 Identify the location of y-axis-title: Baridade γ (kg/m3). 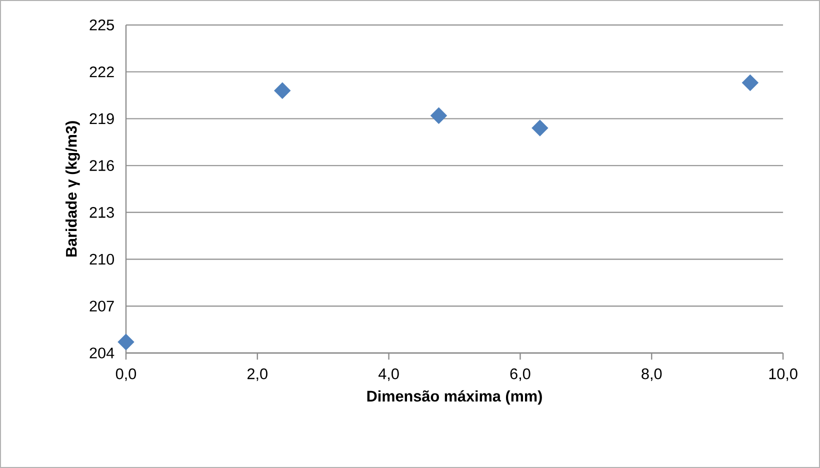
(73, 189).